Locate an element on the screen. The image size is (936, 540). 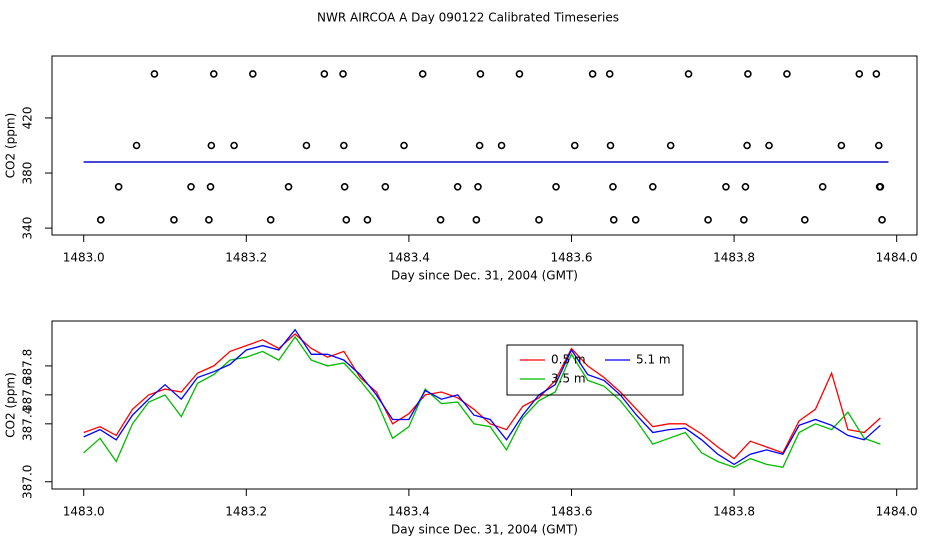
y-tick-label: 387.8 is located at coordinates (28, 366).